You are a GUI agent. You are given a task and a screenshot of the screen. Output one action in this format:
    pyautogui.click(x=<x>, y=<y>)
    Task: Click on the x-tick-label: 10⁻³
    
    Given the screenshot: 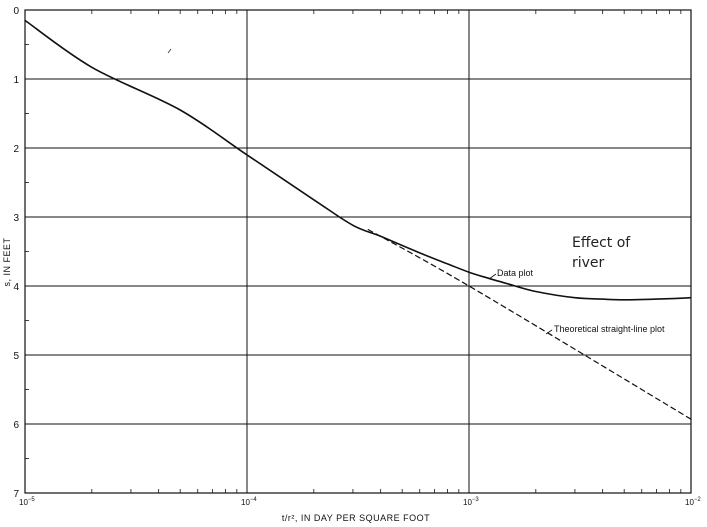 What is the action you would take?
    pyautogui.click(x=471, y=502)
    